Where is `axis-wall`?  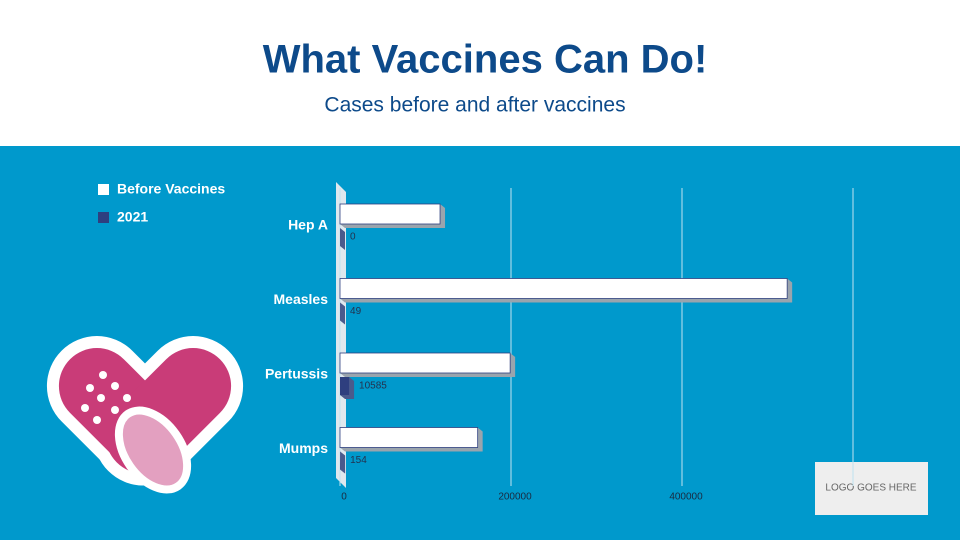
axis-wall is located at coordinates (341, 335).